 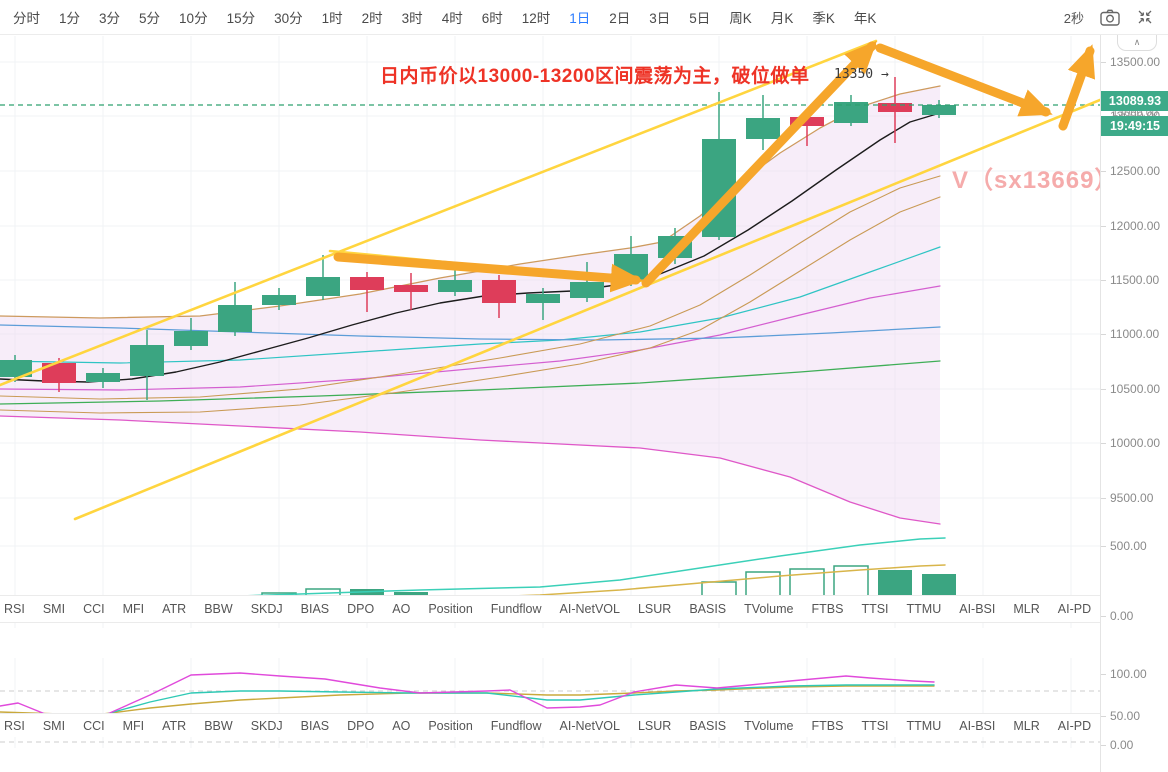 I want to click on toolbar-right: 2秒, so click(x=1116, y=17).